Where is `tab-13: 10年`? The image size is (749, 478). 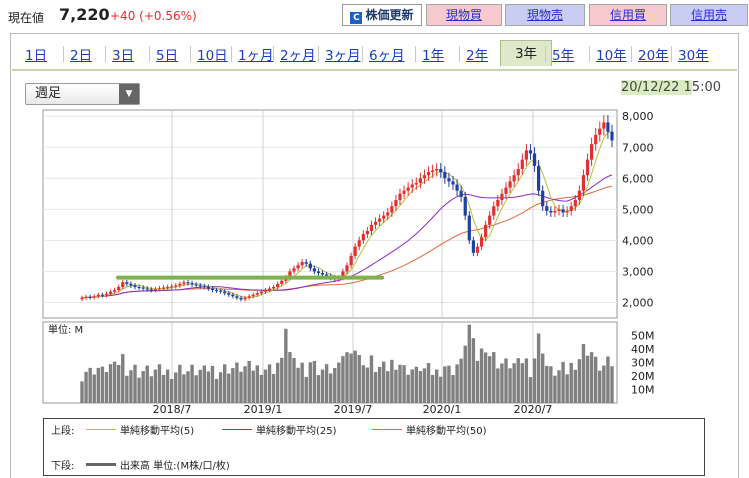 tab-13: 10年 is located at coordinates (611, 56).